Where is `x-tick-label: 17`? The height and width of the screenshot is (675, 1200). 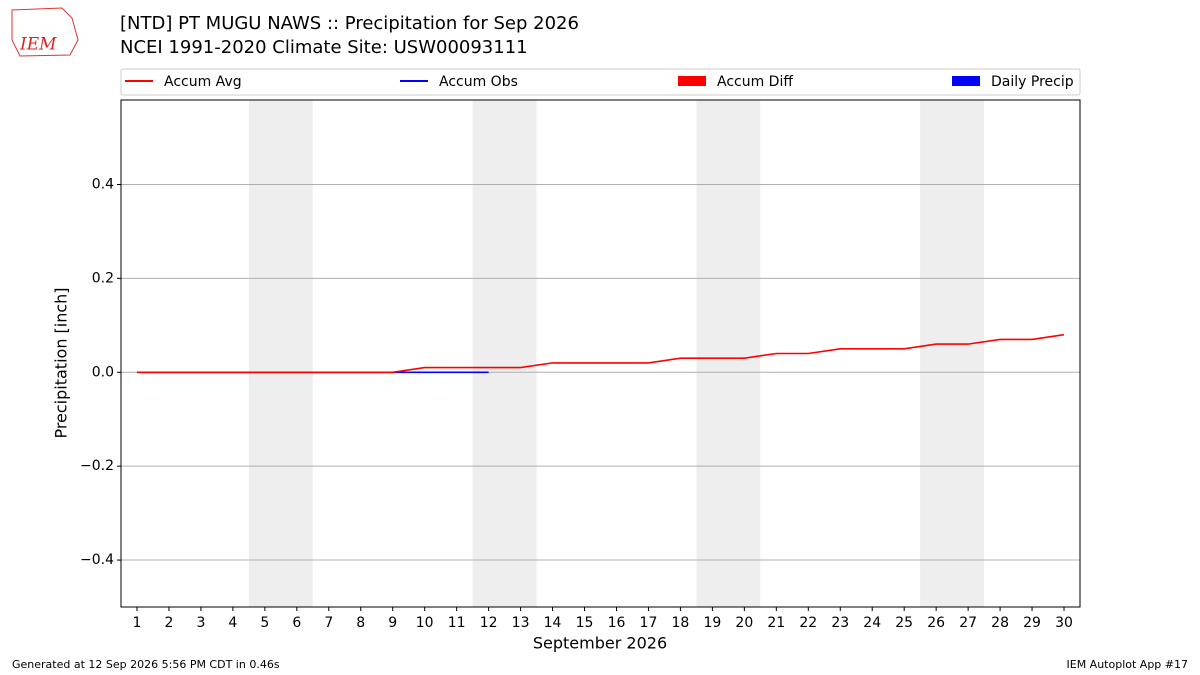 x-tick-label: 17 is located at coordinates (649, 623).